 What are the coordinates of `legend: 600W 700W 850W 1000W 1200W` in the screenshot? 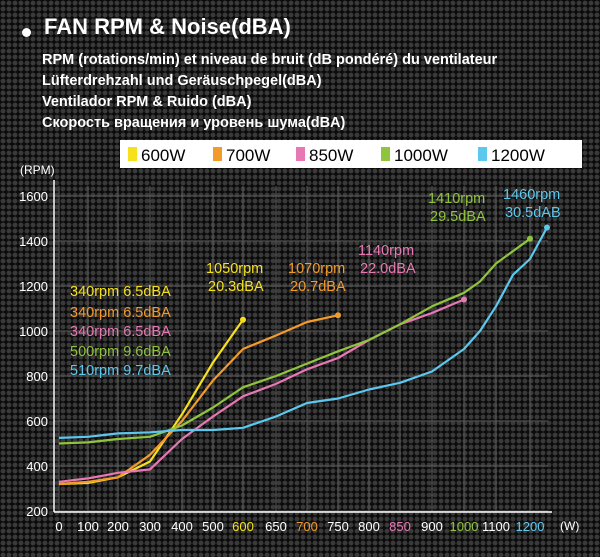 It's located at (336, 155).